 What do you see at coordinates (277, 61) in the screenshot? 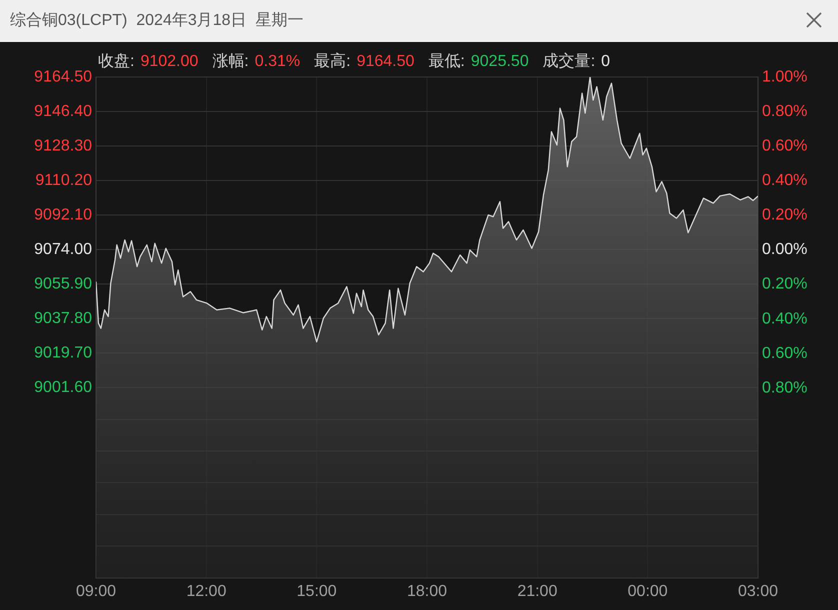
I see `text: 0.31%` at bounding box center [277, 61].